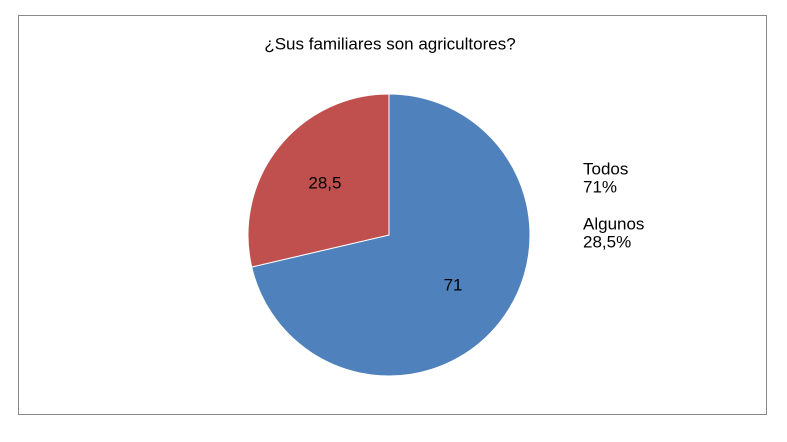 This screenshot has height=442, width=787. I want to click on slice-label: 71, so click(453, 284).